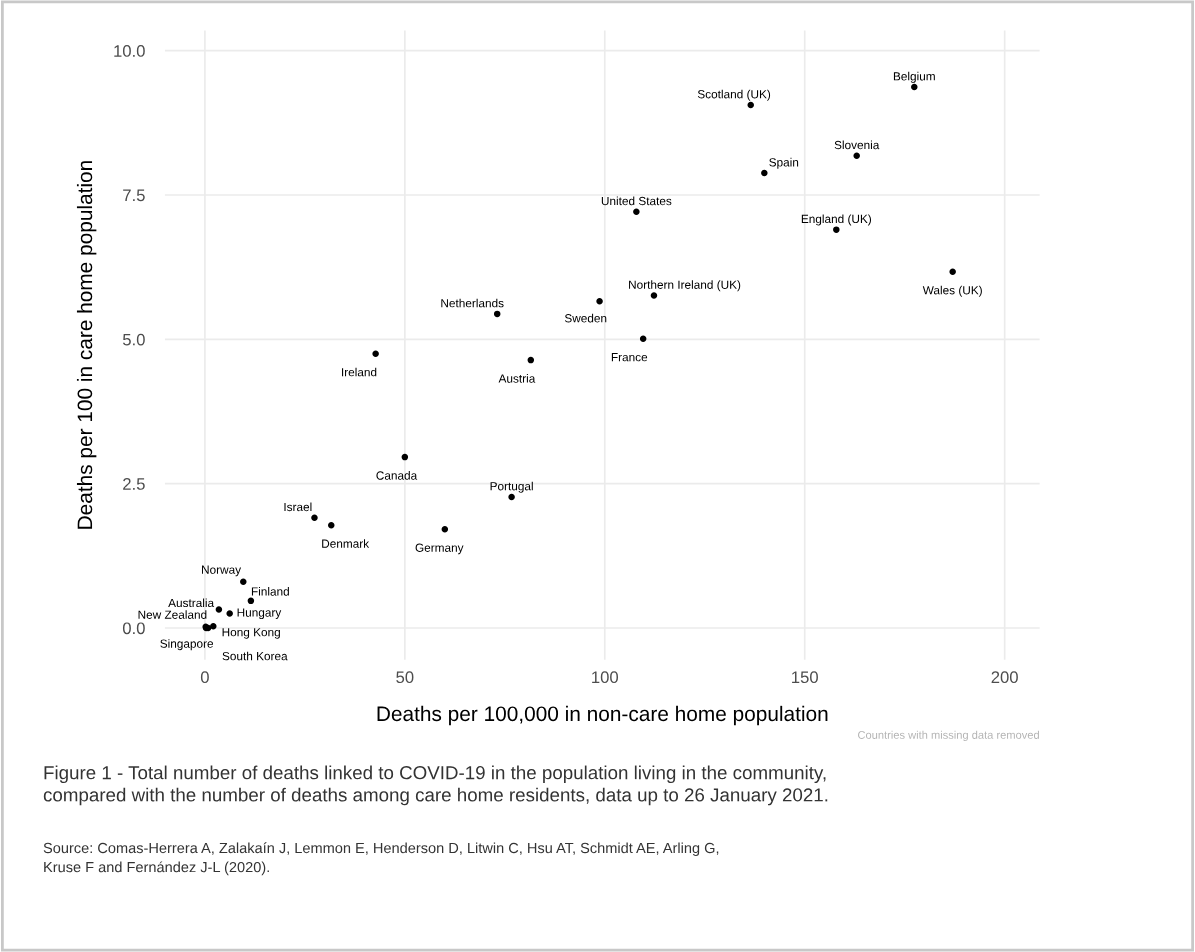 The image size is (1195, 952). Describe the element at coordinates (472, 303) in the screenshot. I see `series-label: Netherlands` at that location.